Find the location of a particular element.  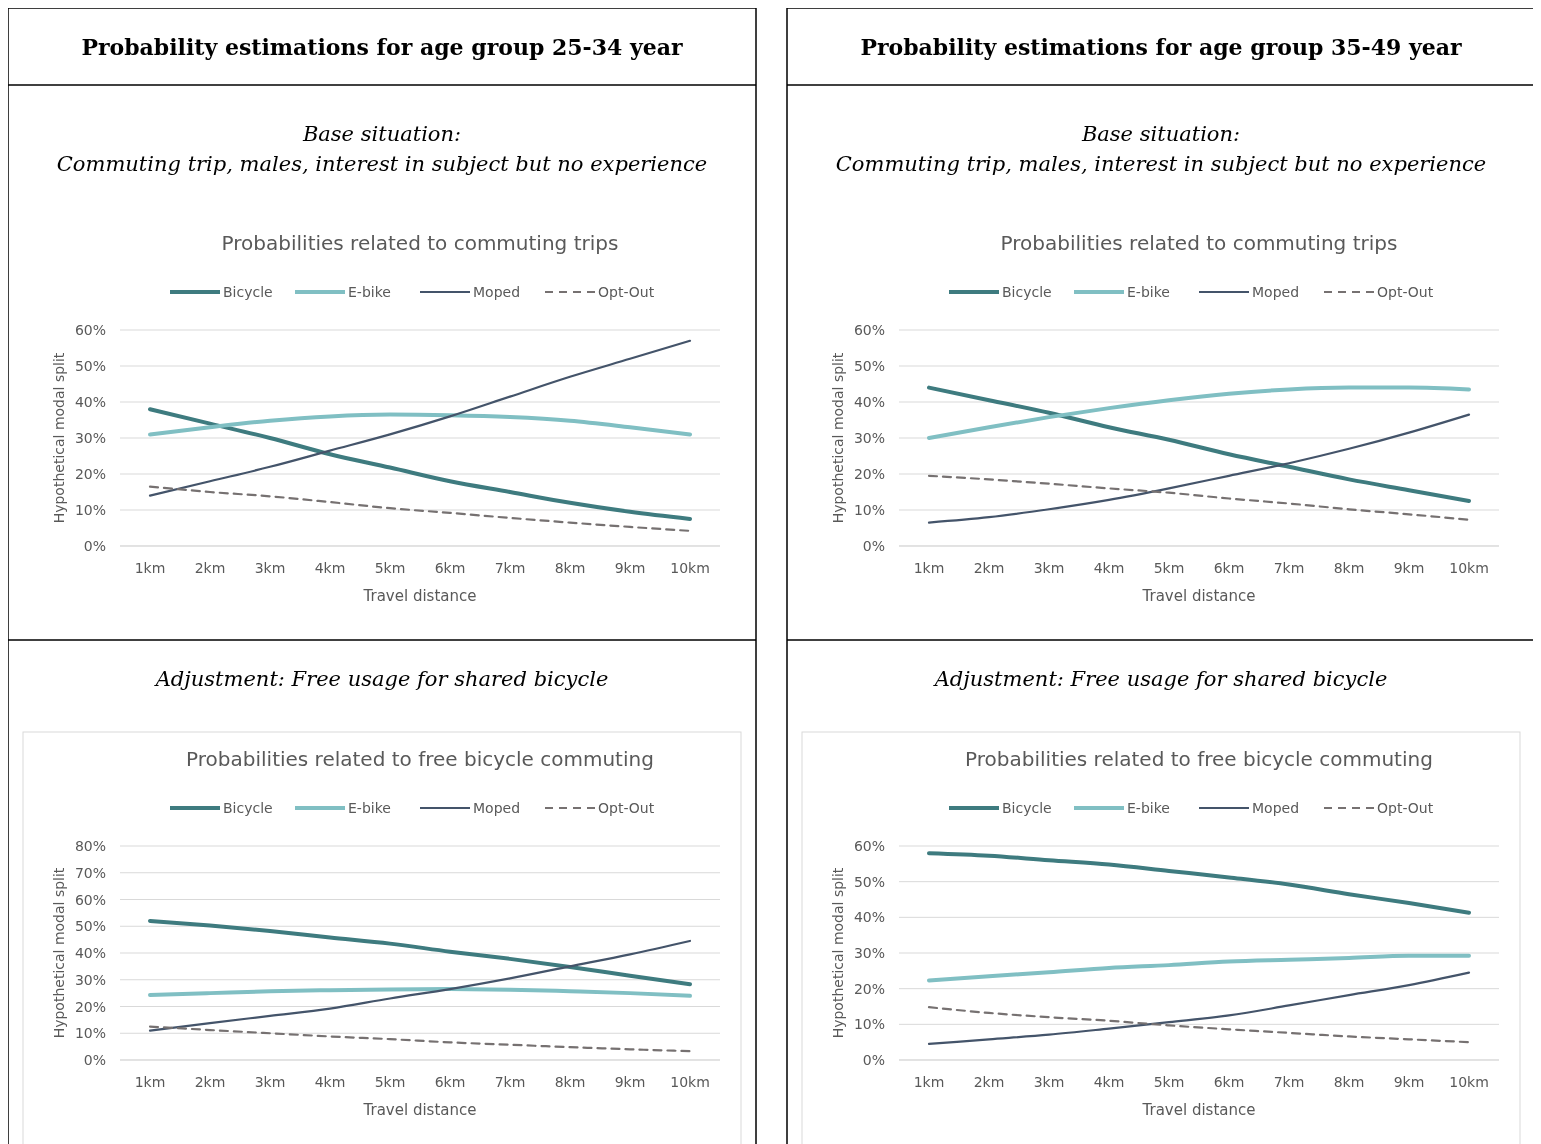

chart-subtitle: Adjustment: Free usage for shared bicycle is located at coordinates (381, 679).